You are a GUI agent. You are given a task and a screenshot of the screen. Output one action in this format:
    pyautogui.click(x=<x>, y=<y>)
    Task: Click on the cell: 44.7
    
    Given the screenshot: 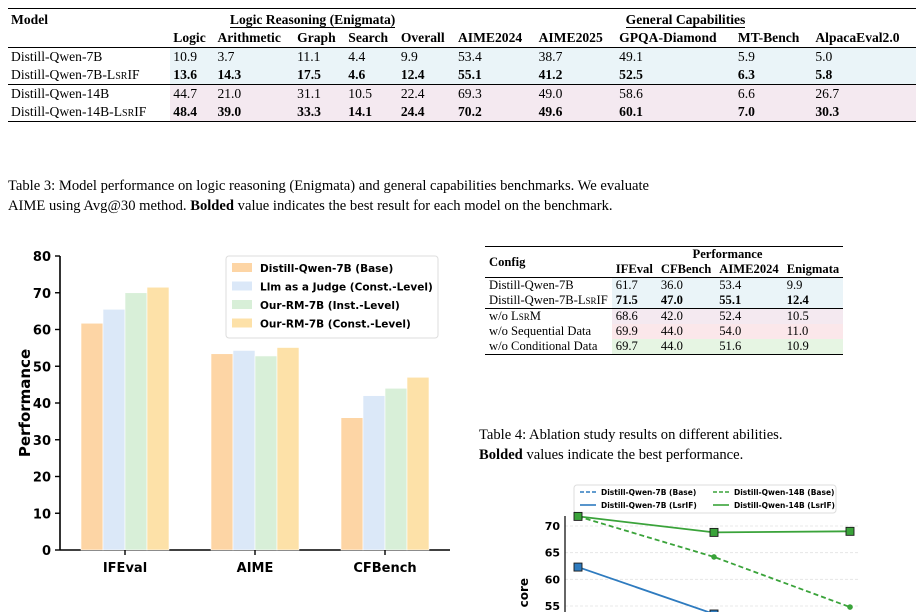 What is the action you would take?
    pyautogui.click(x=192, y=93)
    